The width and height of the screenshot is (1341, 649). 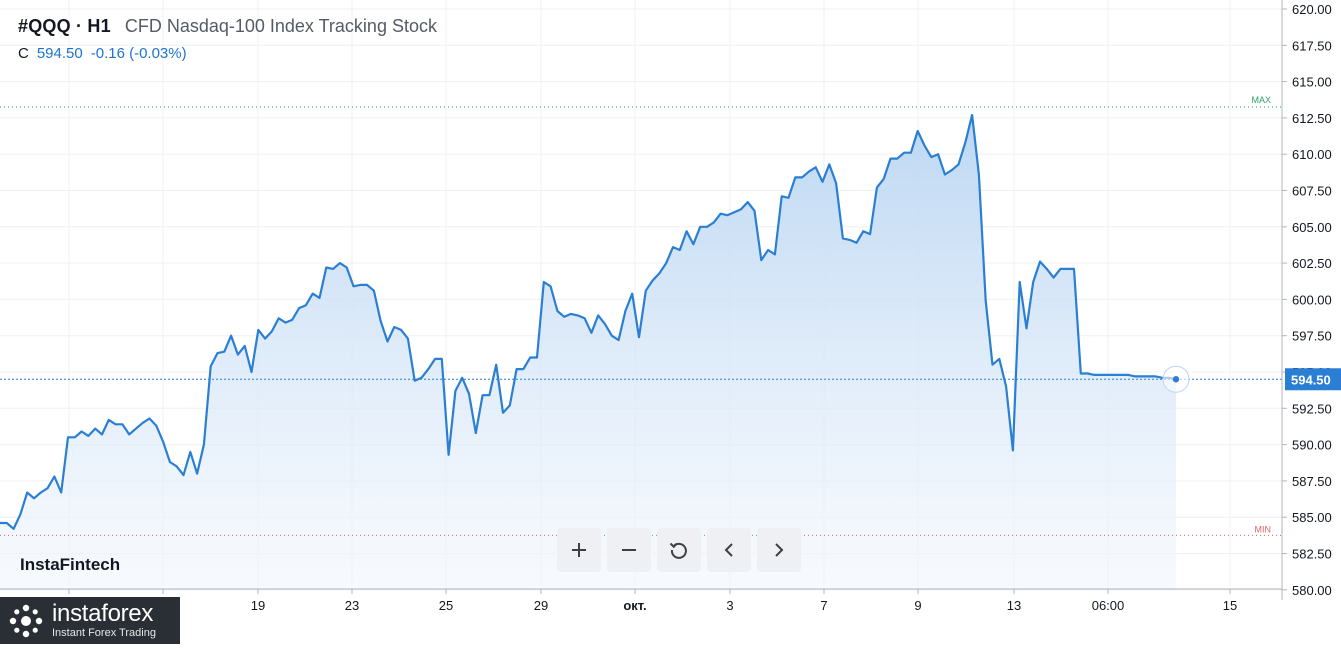 I want to click on symbol-title: #QQQ · H1, so click(x=64, y=26).